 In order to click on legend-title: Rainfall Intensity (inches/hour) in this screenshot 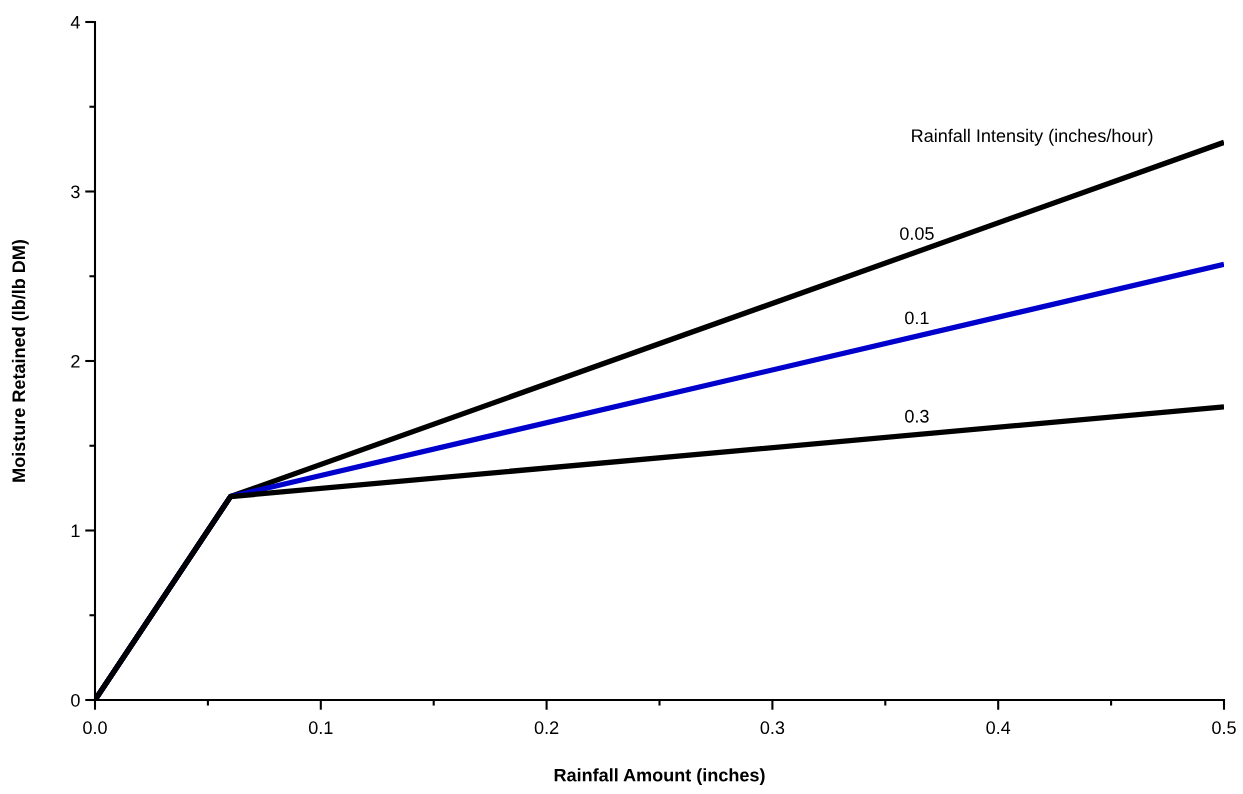, I will do `click(1032, 137)`.